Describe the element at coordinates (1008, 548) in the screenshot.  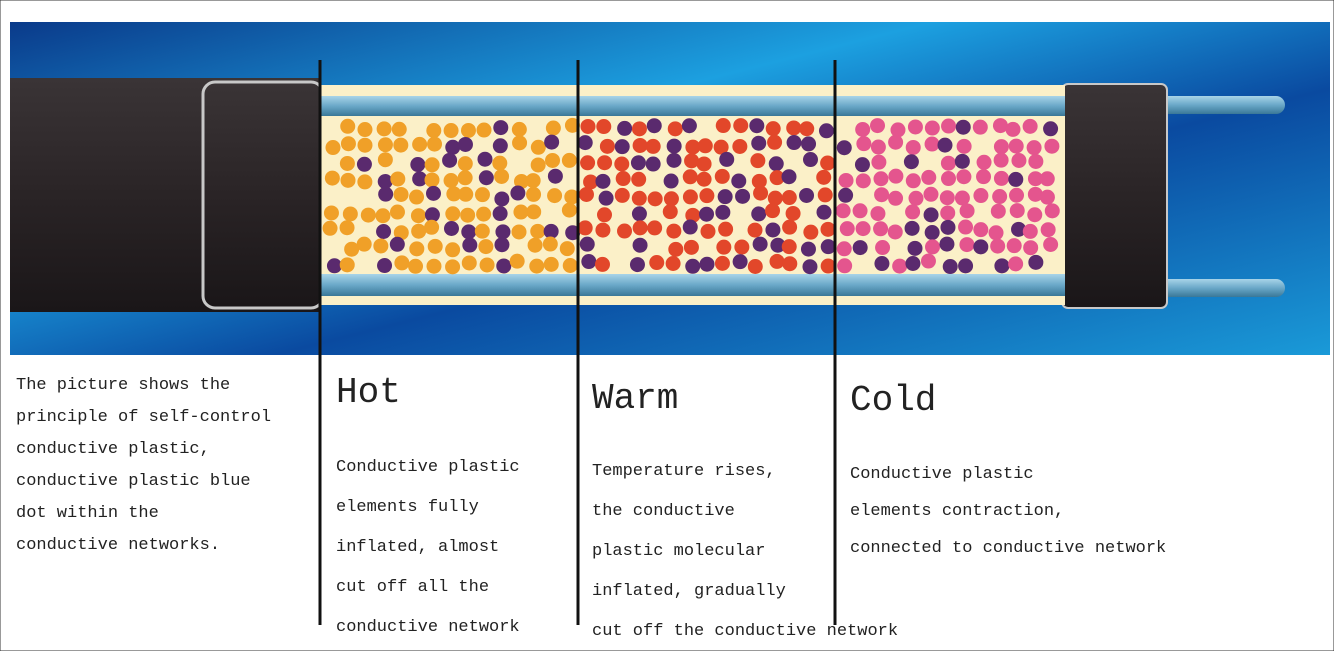
I see `text-line: connected to conductive network` at that location.